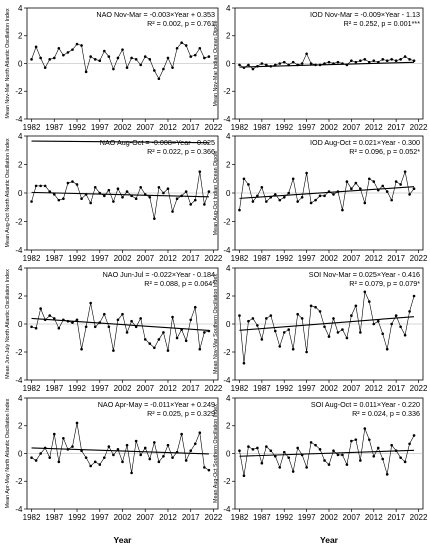 This screenshot has width=430, height=550. I want to click on x-tick-label: 2017, so click(191, 127).